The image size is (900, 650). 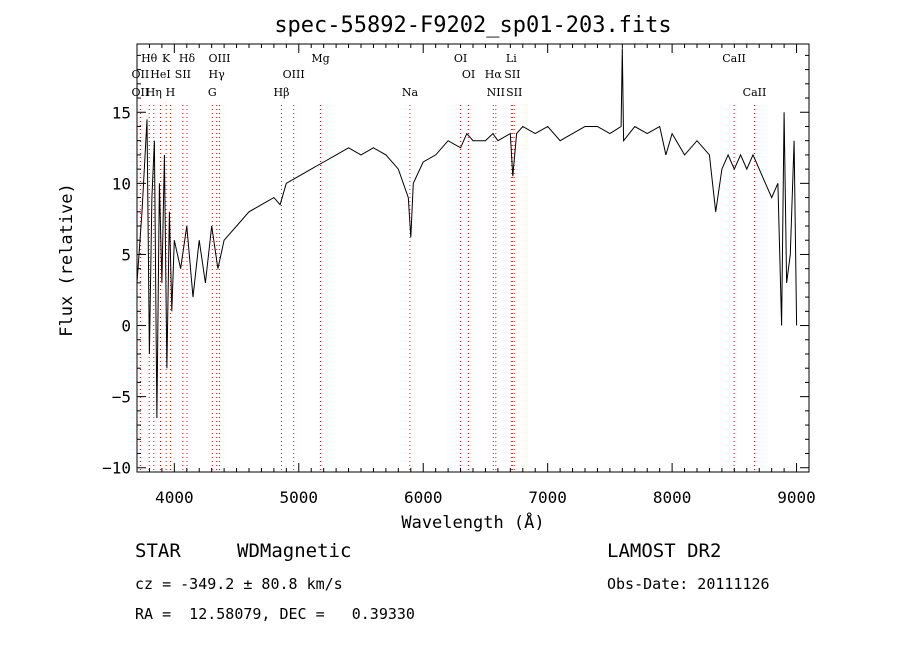 I want to click on line-label: K, so click(x=166, y=58).